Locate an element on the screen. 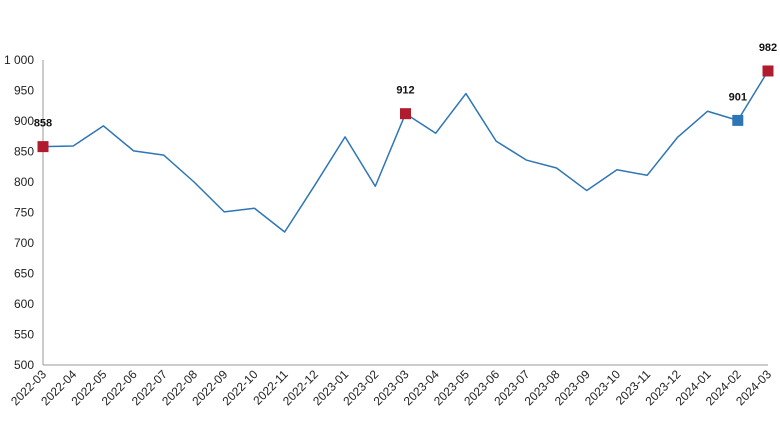  y-tick-label: 550 is located at coordinates (24, 335).